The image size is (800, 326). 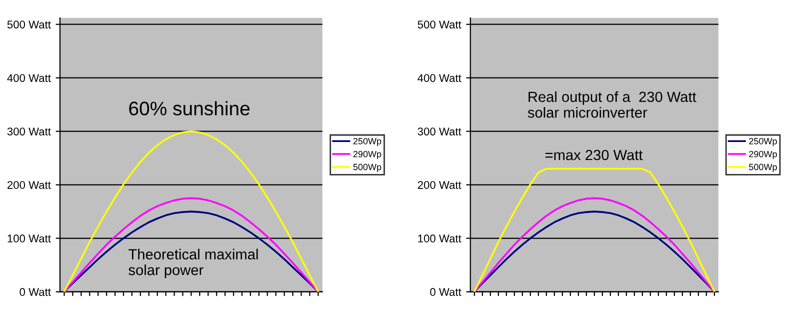 I want to click on line-series, so click(x=594, y=230).